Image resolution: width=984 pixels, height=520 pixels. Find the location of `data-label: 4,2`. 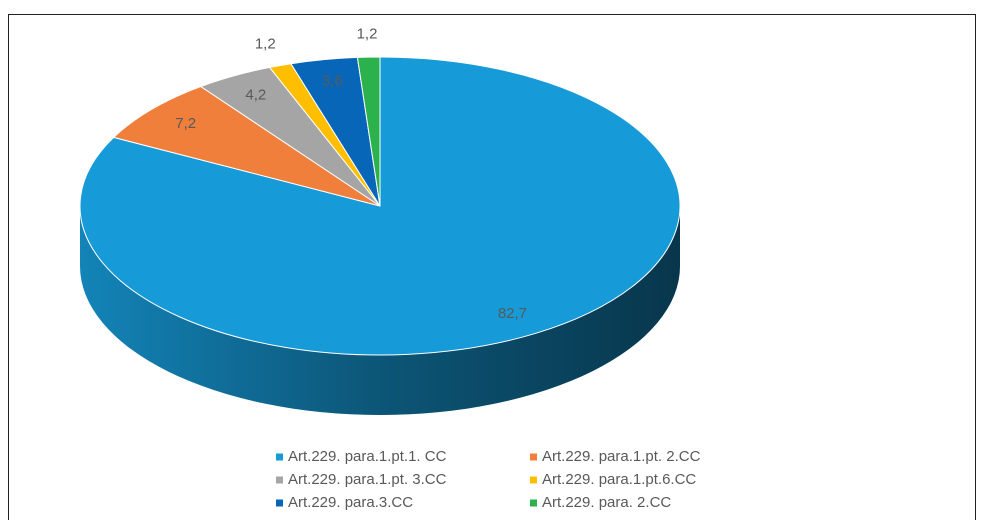

data-label: 4,2 is located at coordinates (255, 94).